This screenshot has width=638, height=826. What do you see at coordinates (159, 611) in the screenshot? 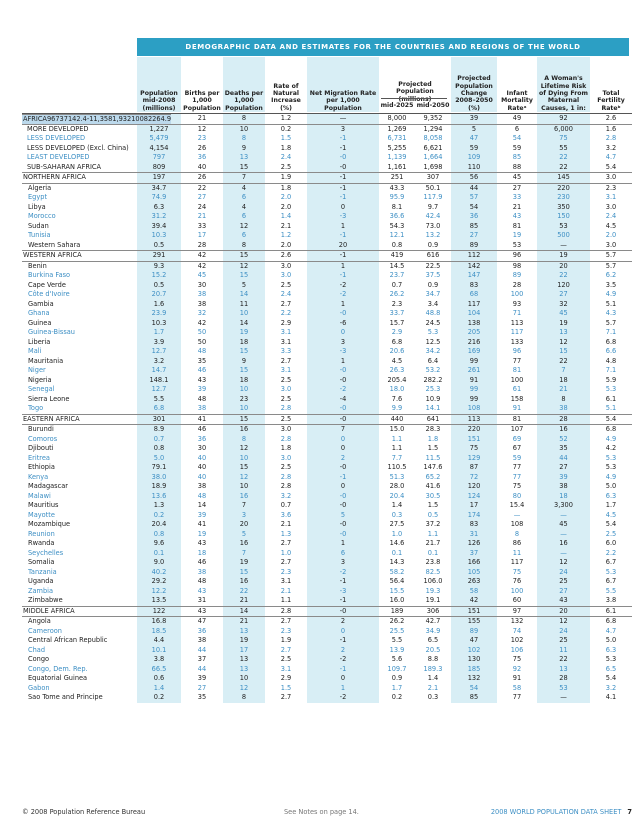
I see `table-cell: 122` at bounding box center [159, 611].